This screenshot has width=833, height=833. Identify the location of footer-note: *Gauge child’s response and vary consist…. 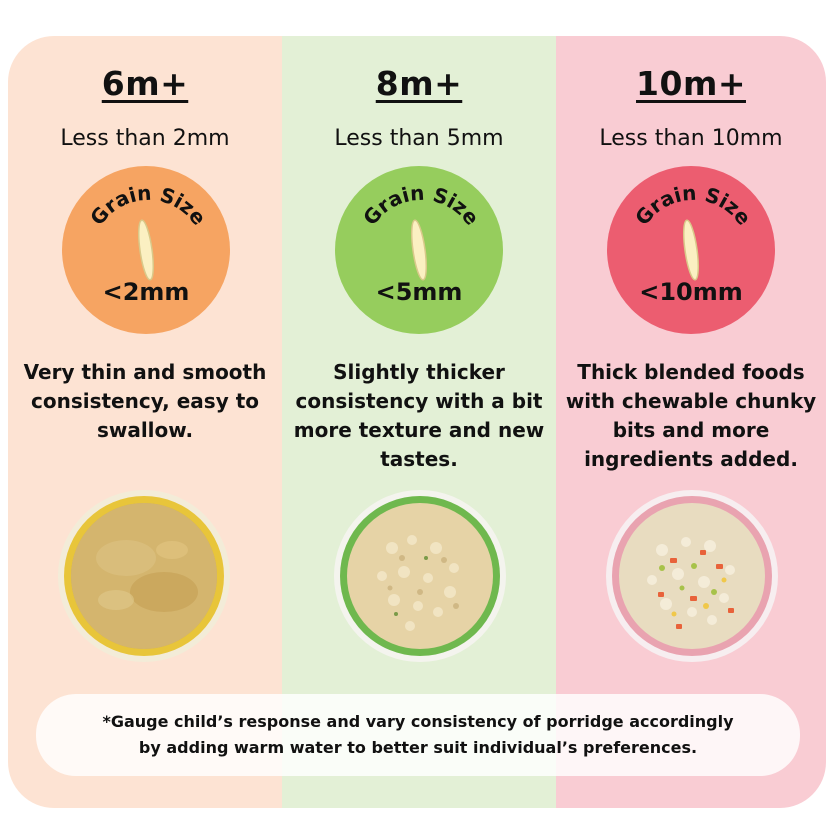
(418, 735).